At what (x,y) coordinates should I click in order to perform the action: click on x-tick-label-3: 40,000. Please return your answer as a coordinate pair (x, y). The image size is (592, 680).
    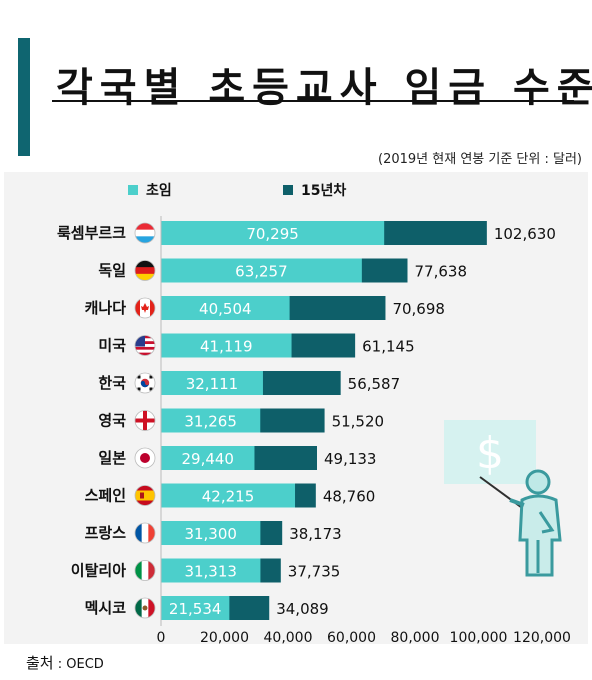
    Looking at the image, I should click on (288, 638).